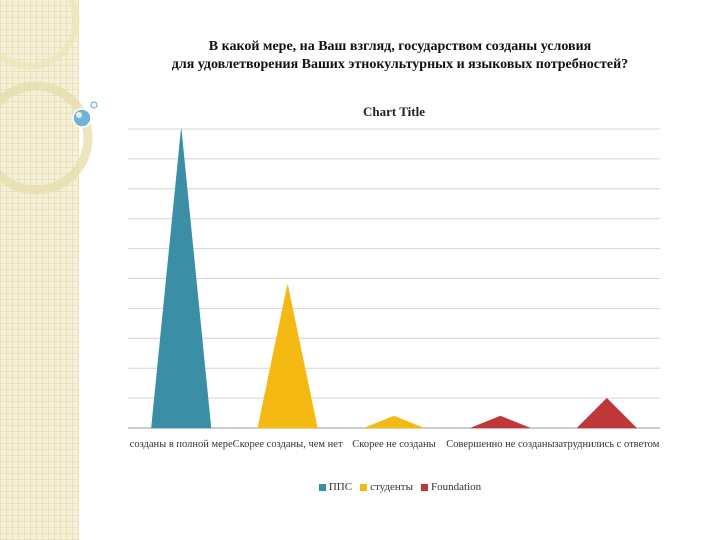  What do you see at coordinates (394, 111) in the screenshot?
I see `chart-title: Chart Title` at bounding box center [394, 111].